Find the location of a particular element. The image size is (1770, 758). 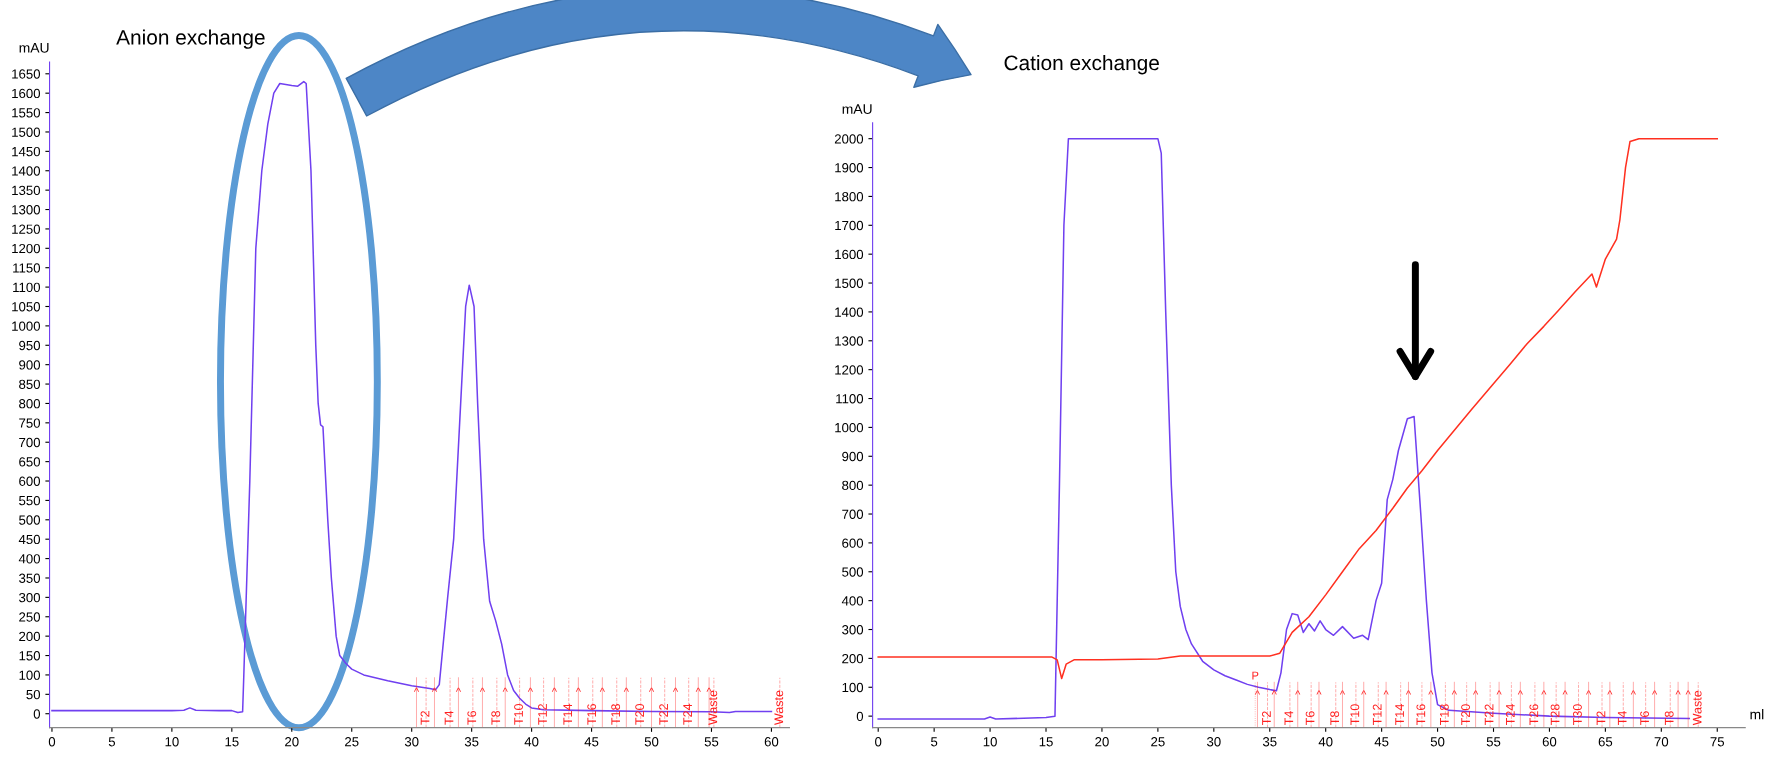

x-tick-label: 15 is located at coordinates (1046, 742).